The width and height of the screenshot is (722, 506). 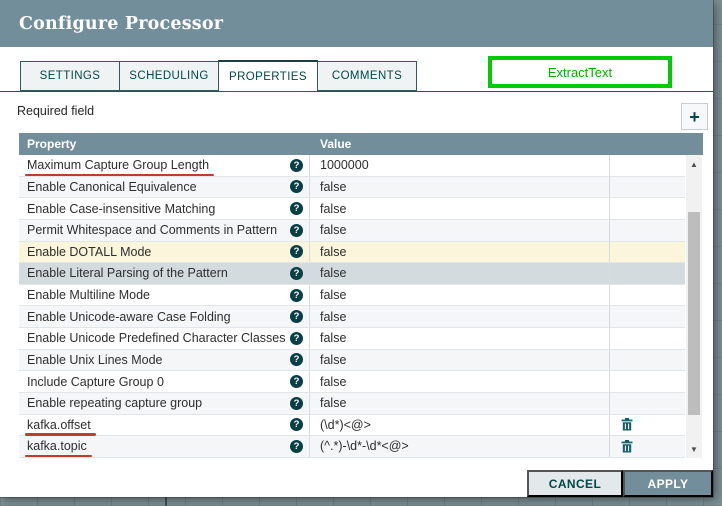 I want to click on add-property-button: +, so click(x=694, y=116).